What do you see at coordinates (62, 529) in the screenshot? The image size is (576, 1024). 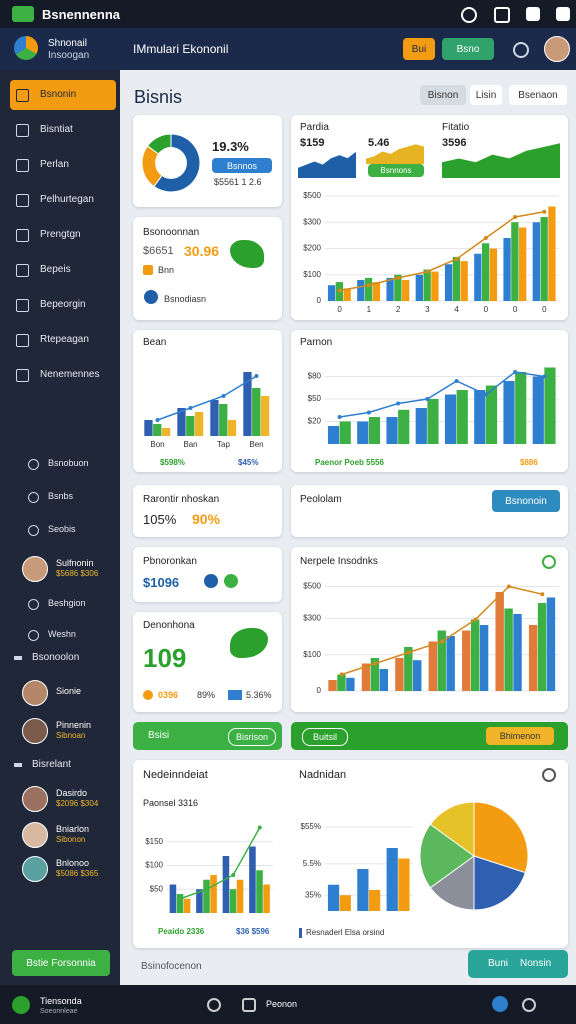 I see `sidebar-link: Seobis` at bounding box center [62, 529].